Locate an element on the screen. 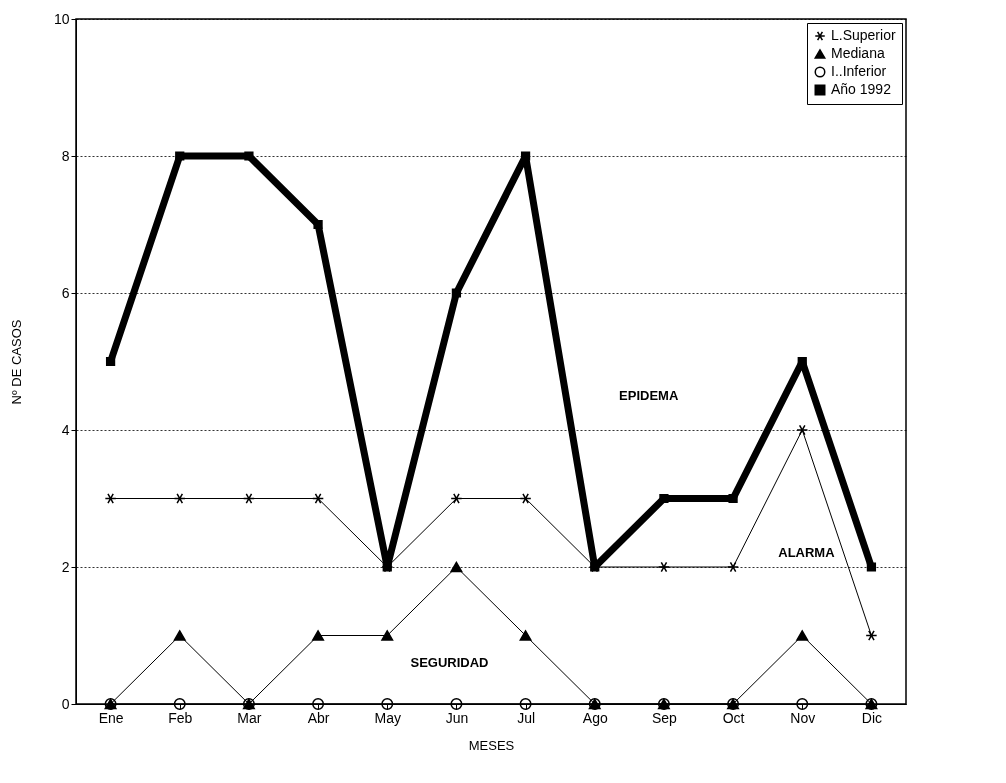 Image resolution: width=1006 pixels, height=783 pixels. legend-label: I..Inferior is located at coordinates (859, 71).